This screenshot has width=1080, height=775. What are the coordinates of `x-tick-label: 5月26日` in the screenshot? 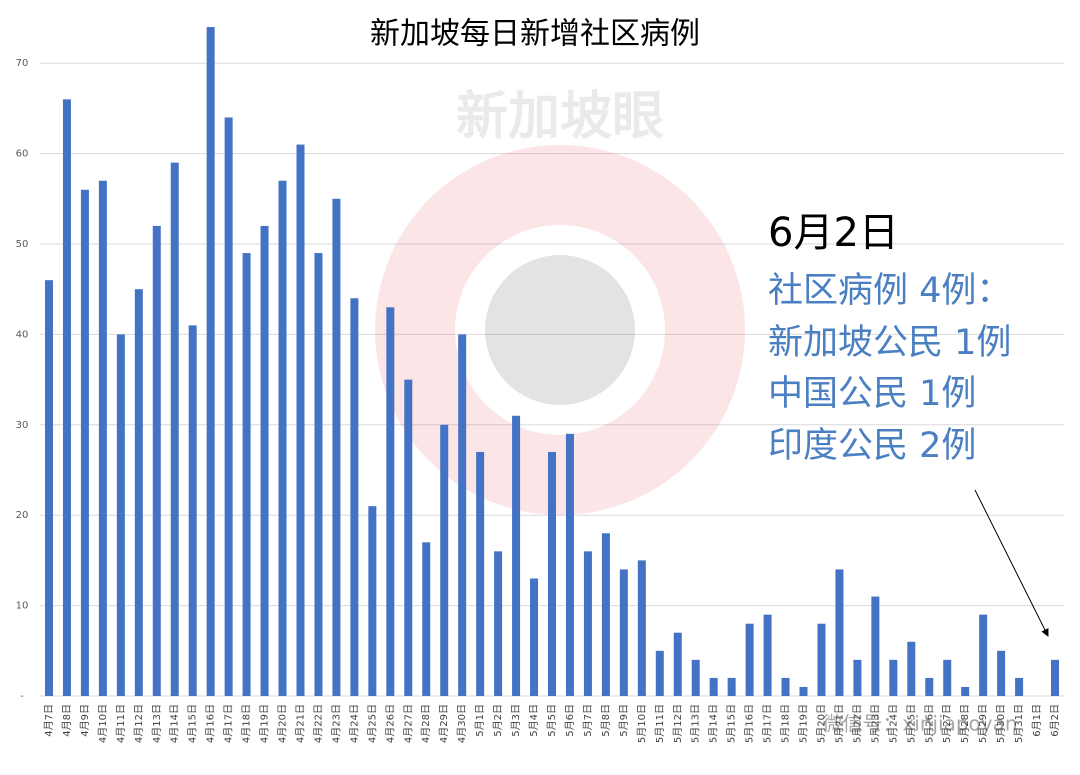 It's located at (929, 723).